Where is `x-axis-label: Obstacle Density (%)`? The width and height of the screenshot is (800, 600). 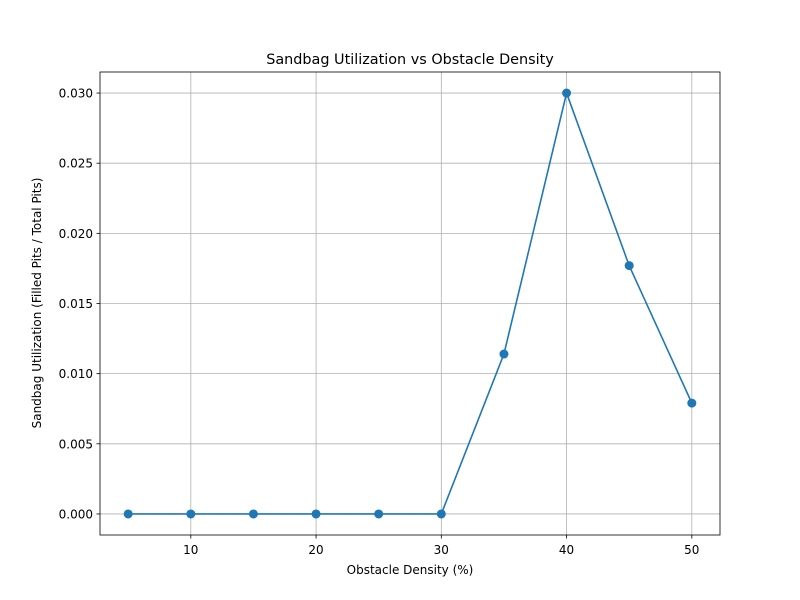 x-axis-label: Obstacle Density (%) is located at coordinates (410, 570).